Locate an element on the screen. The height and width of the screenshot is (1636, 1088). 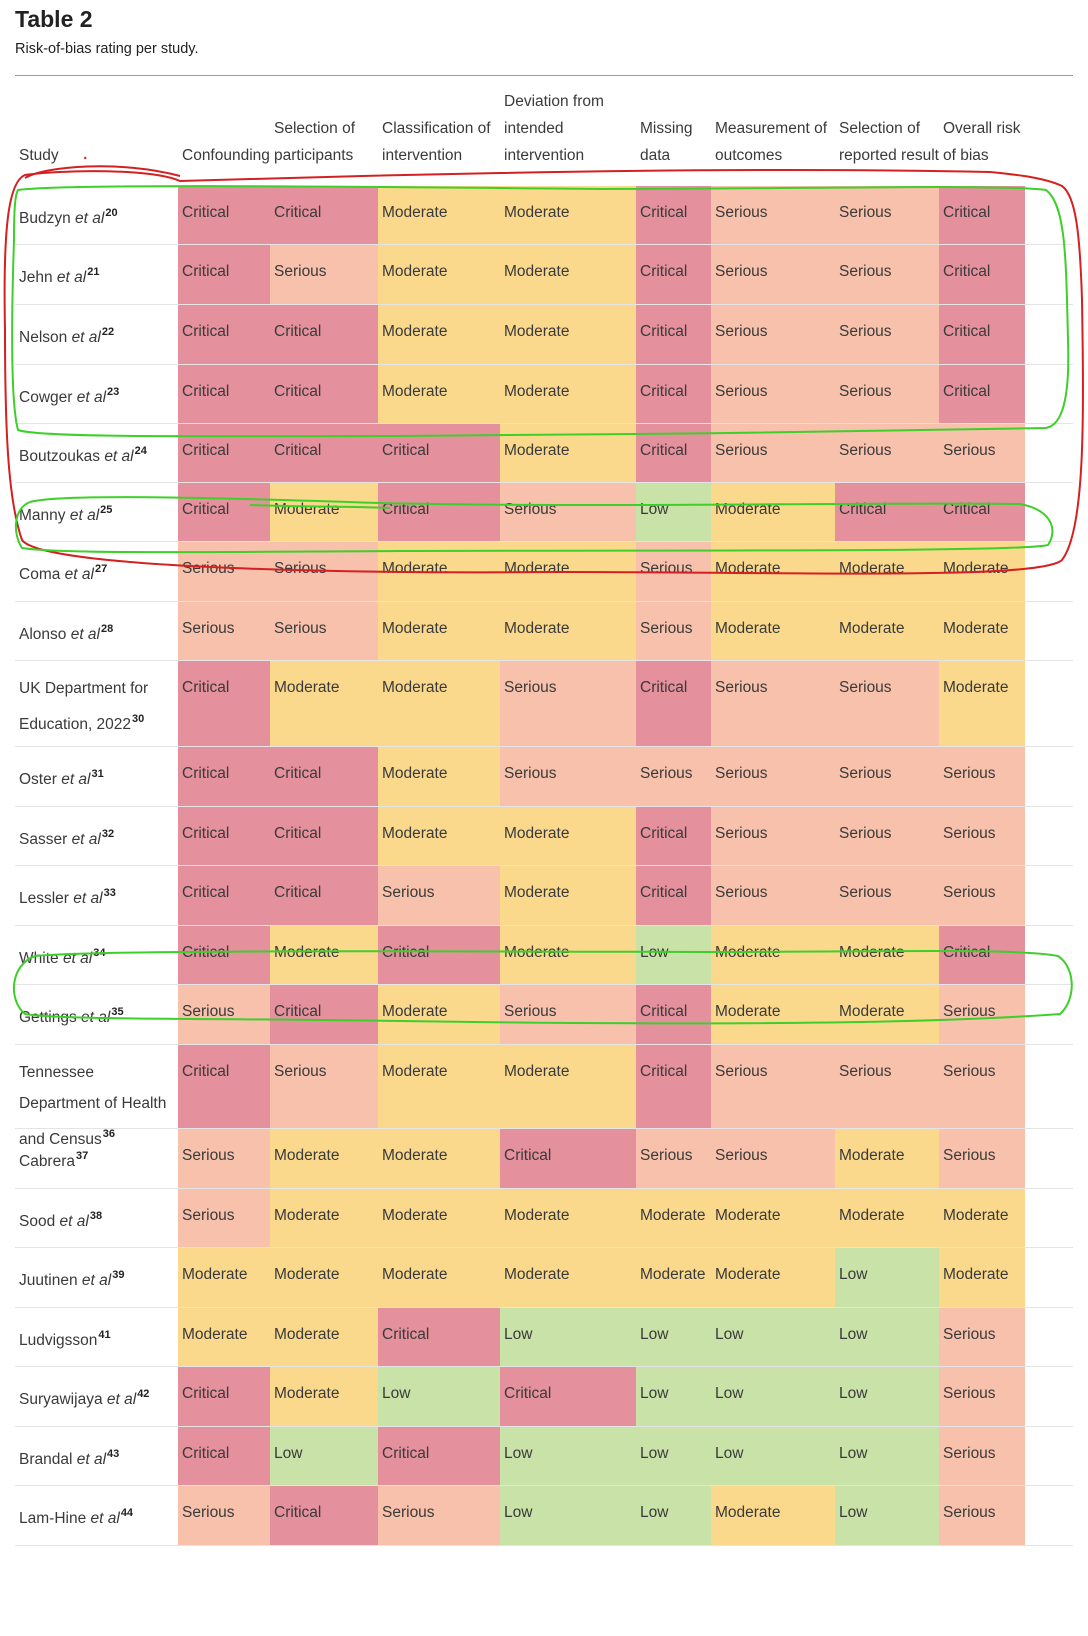
study-name: Juutinen is located at coordinates (50, 1280).